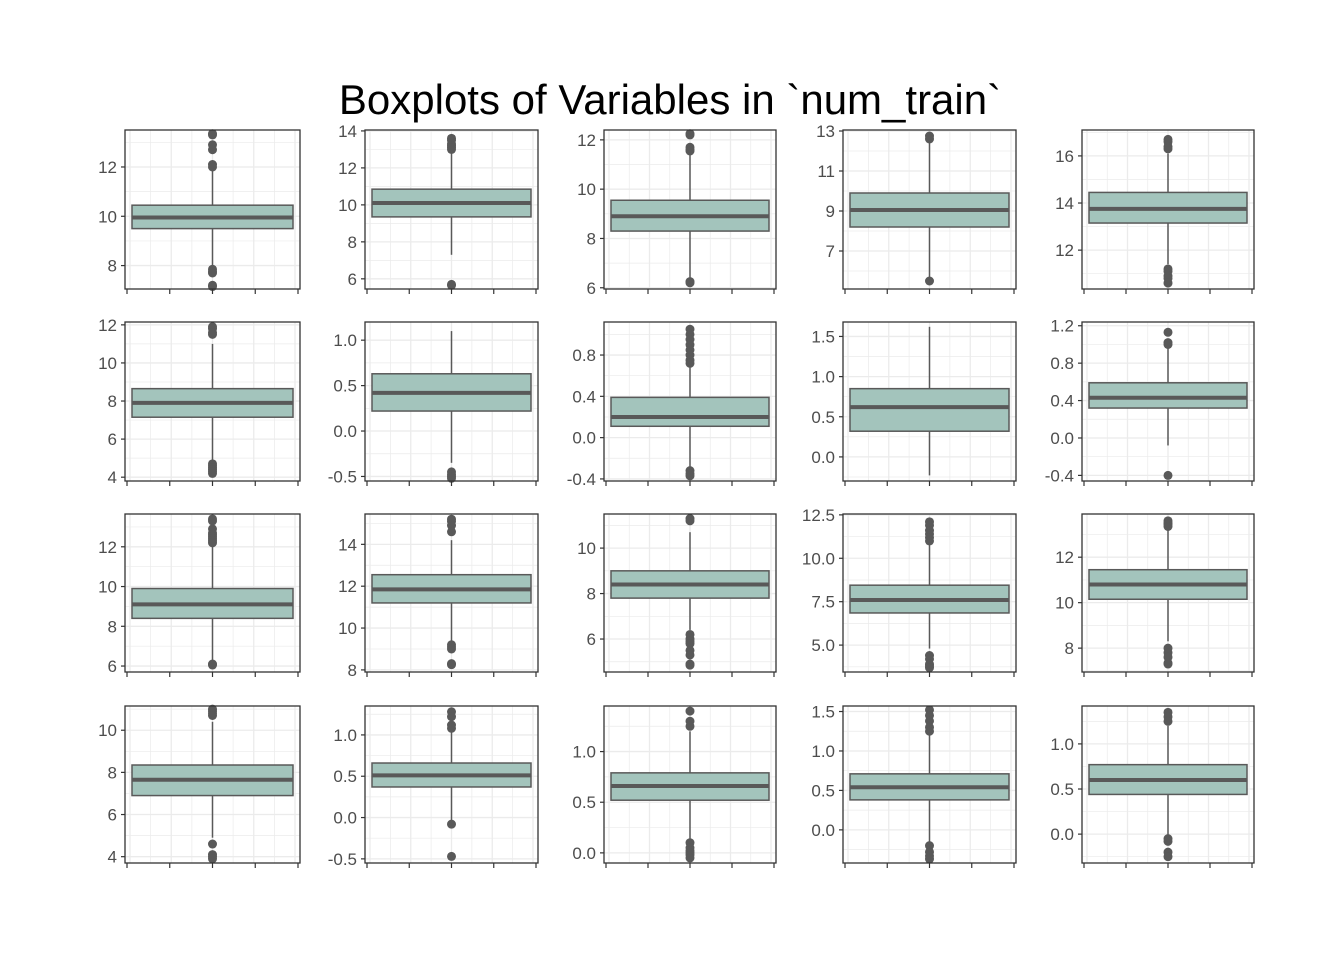 This screenshot has height=960, width=1344. I want to click on y-tick-label: 12.5, so click(818, 515).